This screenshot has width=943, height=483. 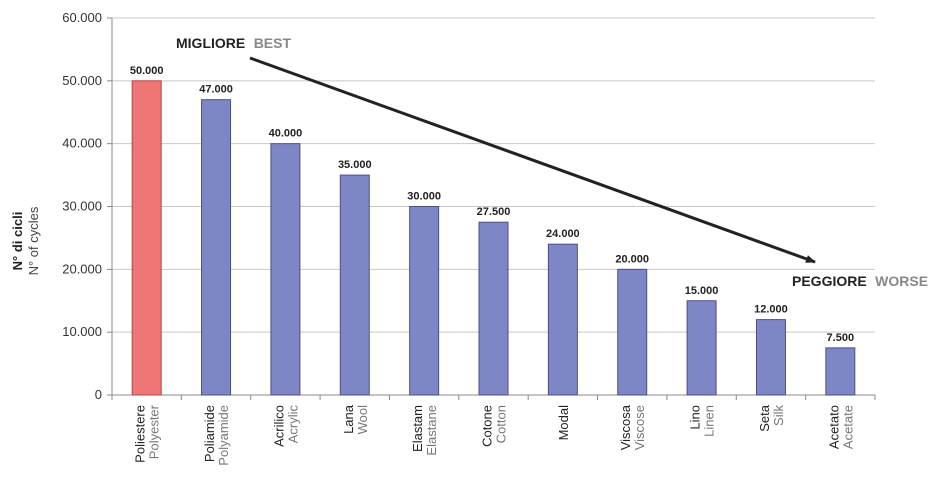 I want to click on x-tick-label-it: Lana, so click(x=348, y=419).